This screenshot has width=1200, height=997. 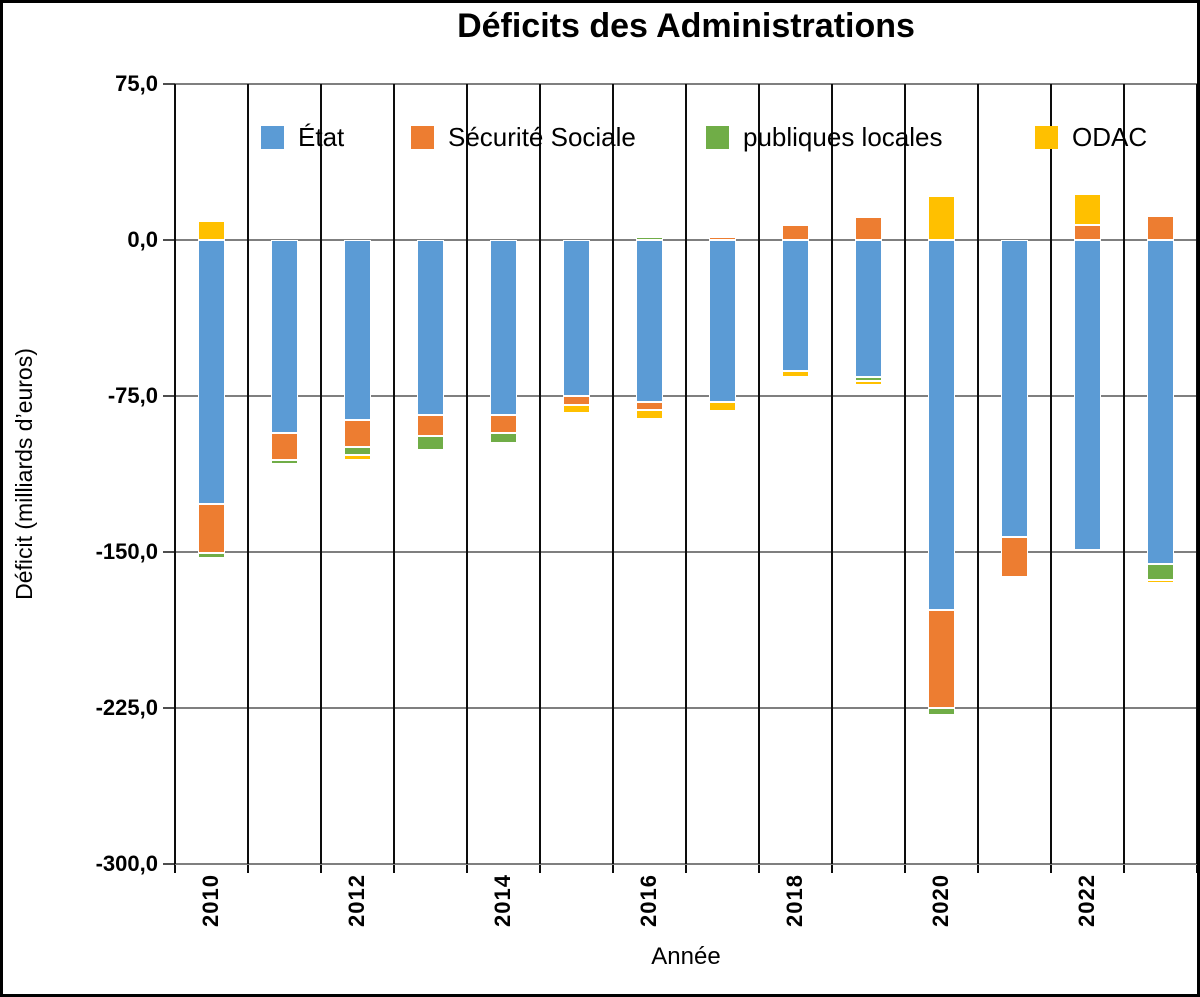 What do you see at coordinates (941, 711) in the screenshot?
I see `bar-segment-publiques-locales-2020` at bounding box center [941, 711].